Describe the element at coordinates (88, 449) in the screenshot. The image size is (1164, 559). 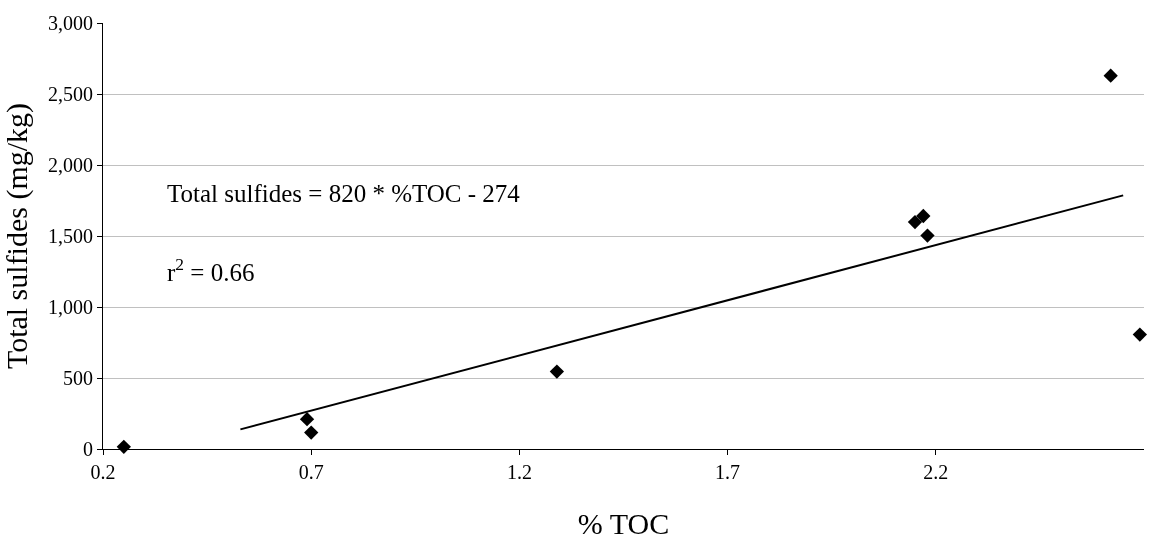
I see `y-tick-label: 0` at that location.